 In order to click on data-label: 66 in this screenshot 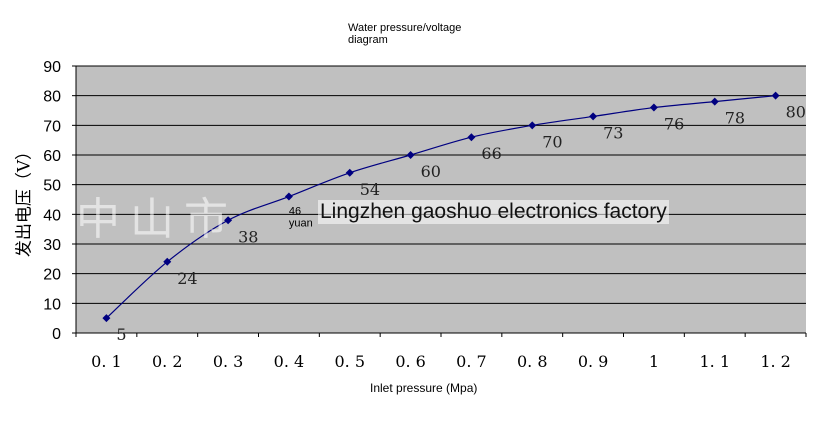, I will do `click(491, 153)`.